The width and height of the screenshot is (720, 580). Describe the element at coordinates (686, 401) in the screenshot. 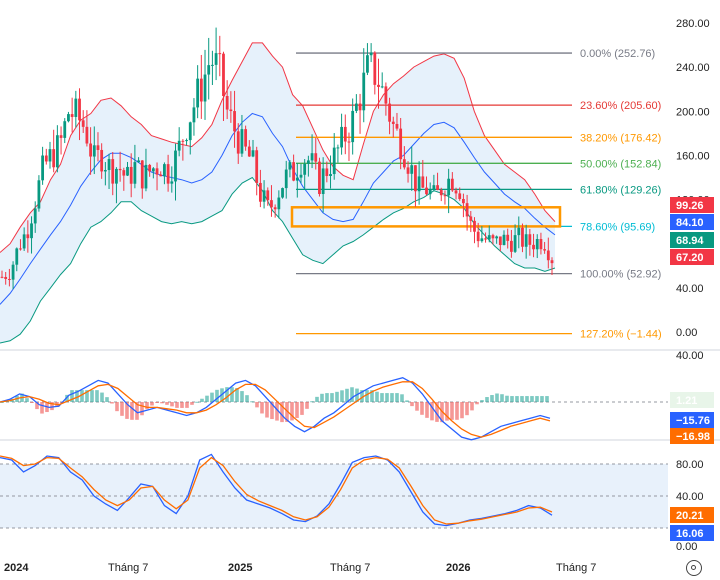

I see `value-badge-text: 1.21` at that location.